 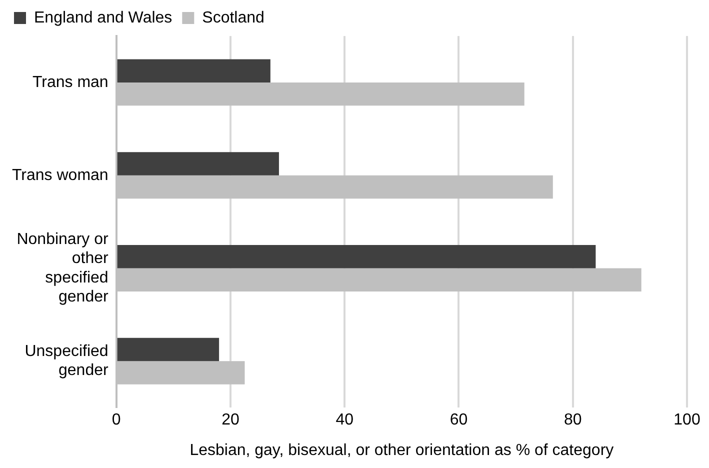 I want to click on x-tick-label: 40, so click(x=345, y=420).